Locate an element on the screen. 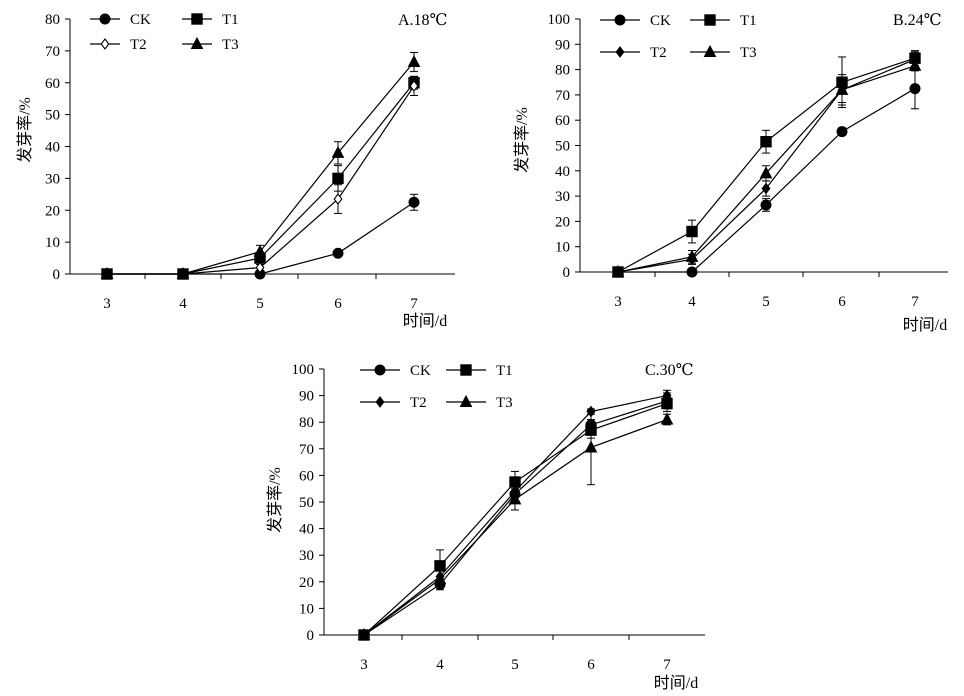 The height and width of the screenshot is (696, 964). legend-marker-t3 is located at coordinates (466, 400).